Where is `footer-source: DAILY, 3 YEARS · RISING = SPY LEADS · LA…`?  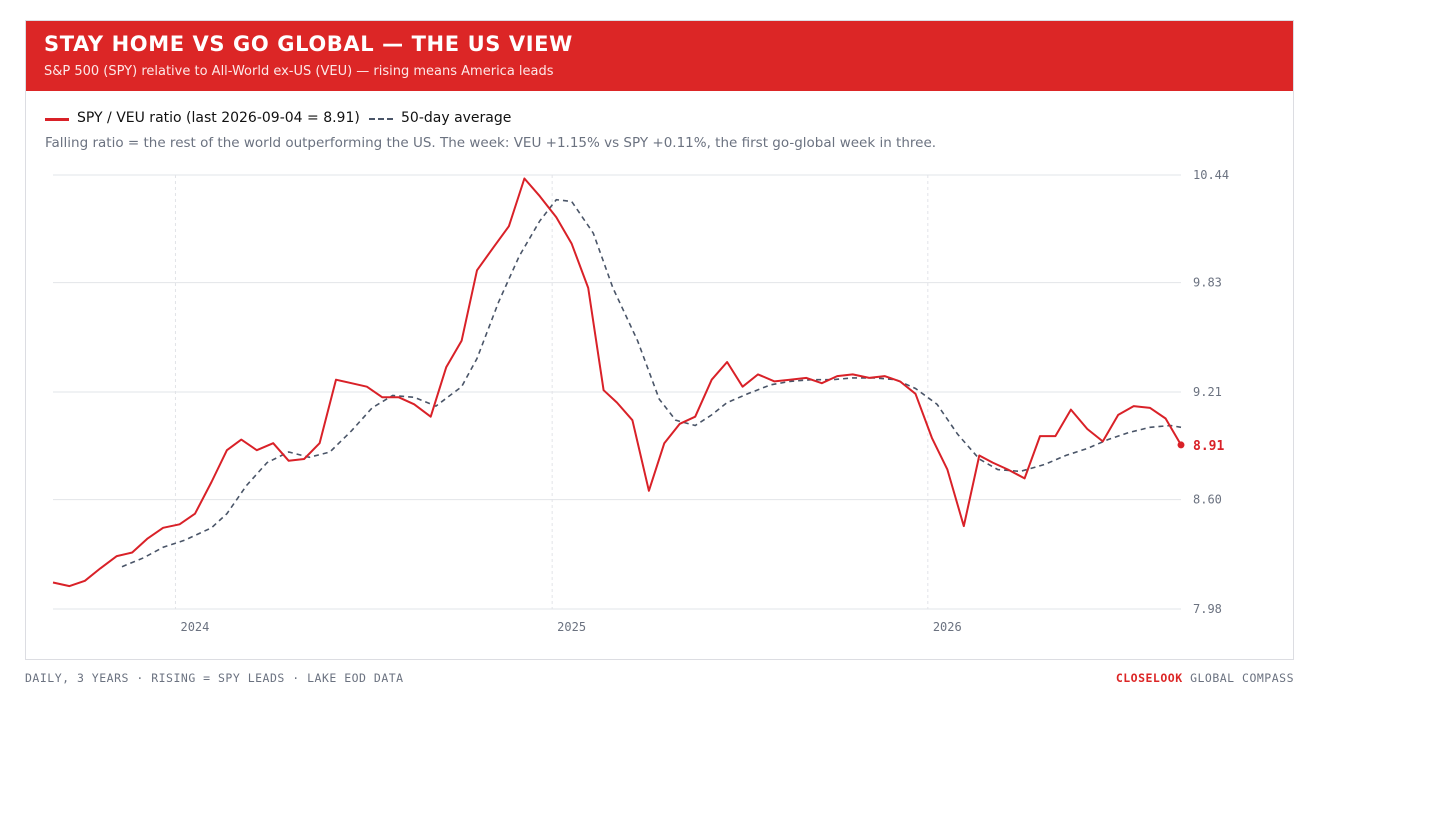 footer-source: DAILY, 3 YEARS · RISING = SPY LEADS · LA… is located at coordinates (214, 678).